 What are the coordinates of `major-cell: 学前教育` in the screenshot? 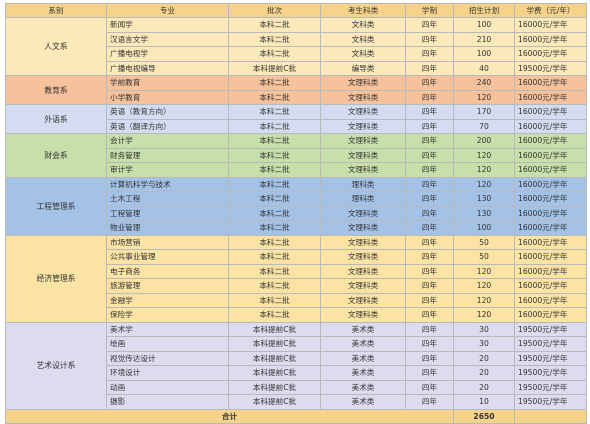 It's located at (167, 83).